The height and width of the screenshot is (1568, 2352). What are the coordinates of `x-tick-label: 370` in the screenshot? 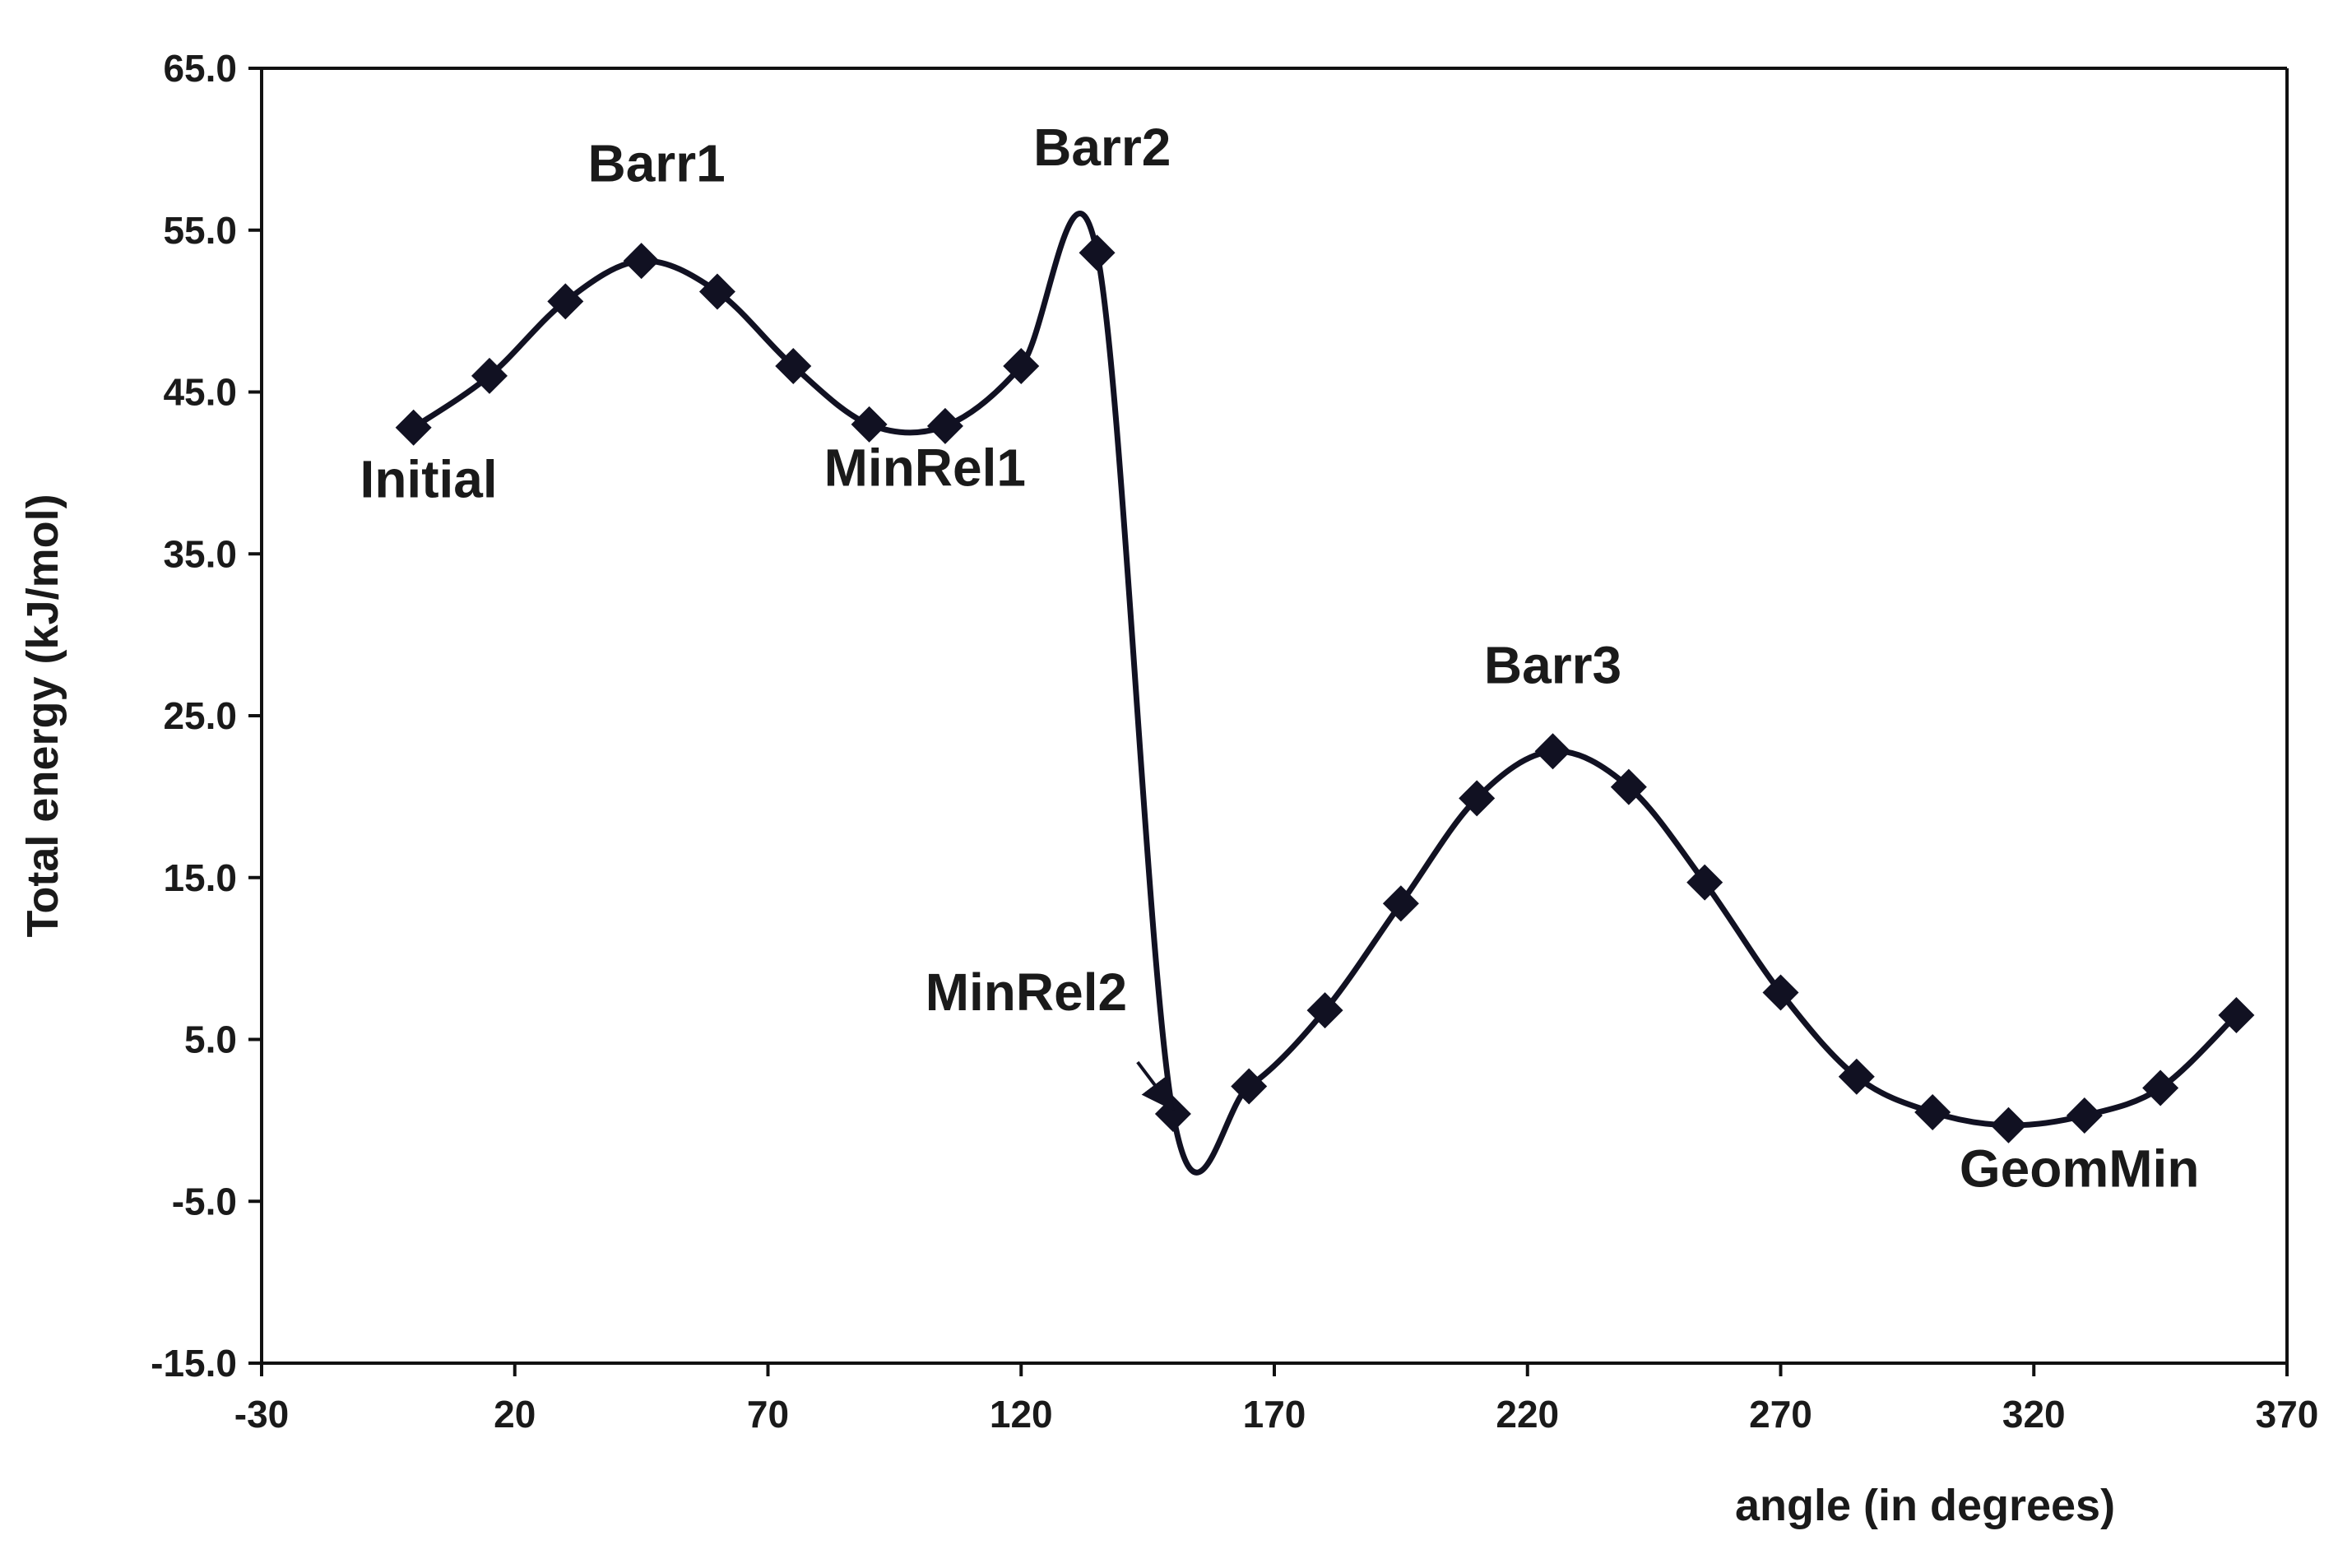 It's located at (2287, 1414).